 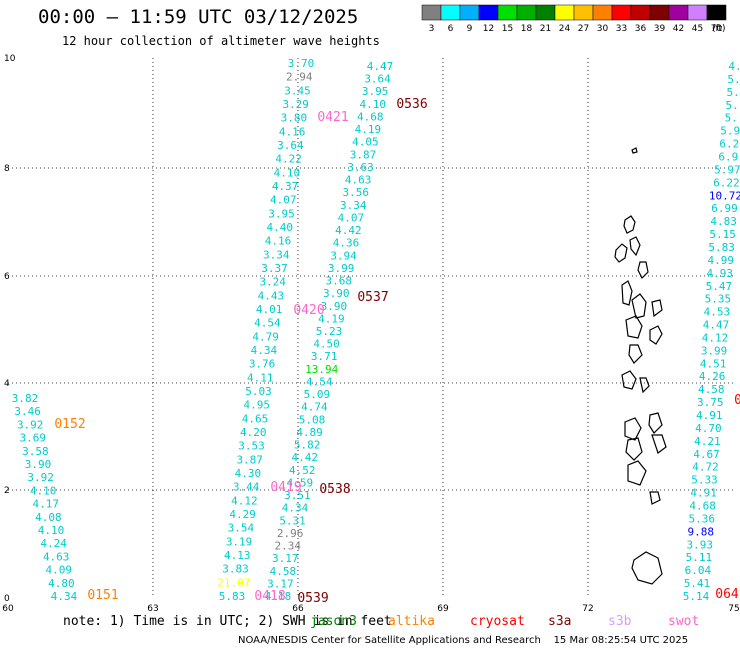 What do you see at coordinates (292, 520) in the screenshot?
I see `center-track-b-value: 5.31` at bounding box center [292, 520].